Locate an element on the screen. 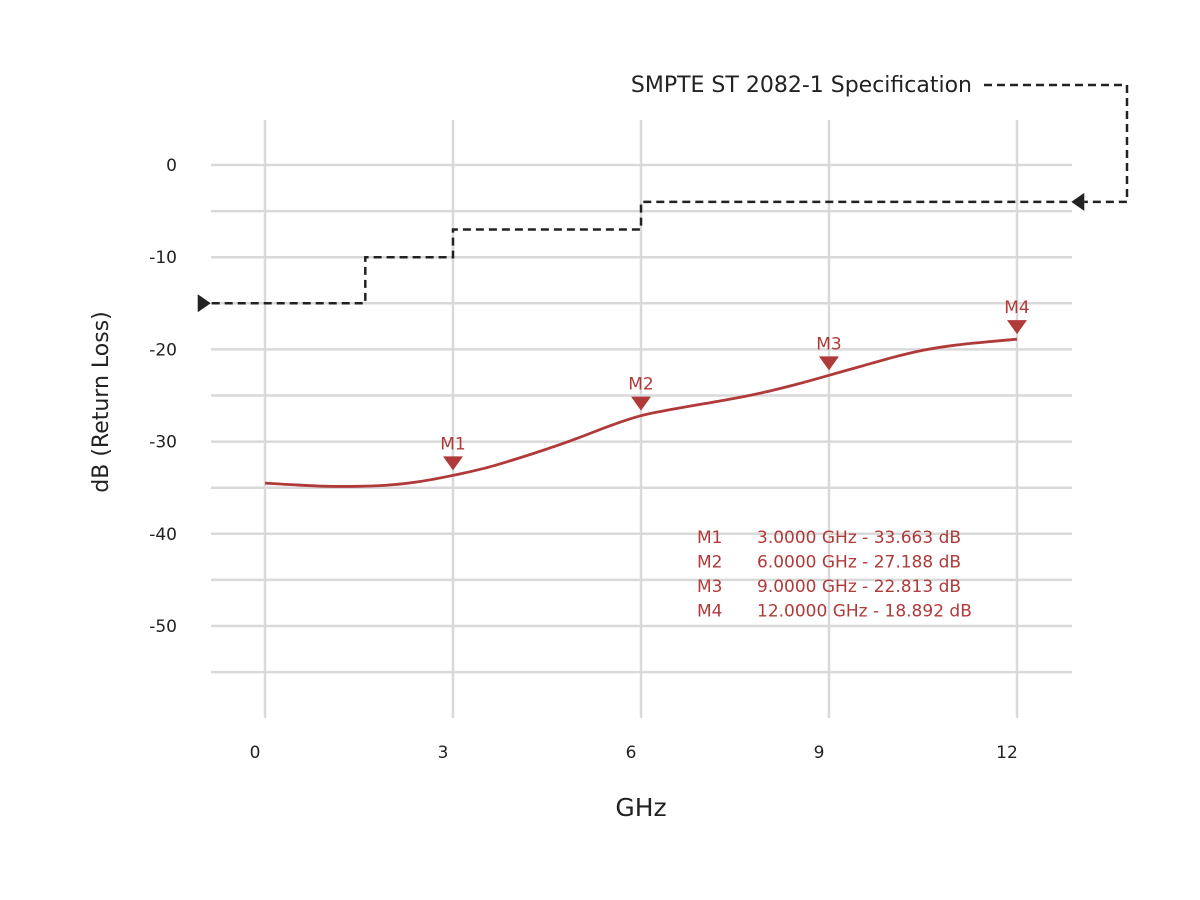 This screenshot has height=900, width=1200. x-tick-label: 0 is located at coordinates (255, 753).